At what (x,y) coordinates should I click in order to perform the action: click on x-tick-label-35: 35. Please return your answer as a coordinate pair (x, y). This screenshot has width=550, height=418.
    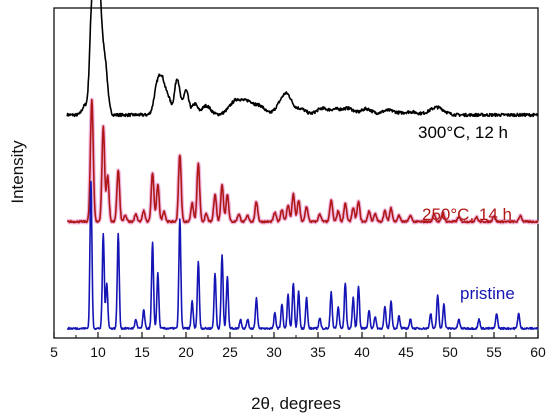
    Looking at the image, I should click on (318, 352).